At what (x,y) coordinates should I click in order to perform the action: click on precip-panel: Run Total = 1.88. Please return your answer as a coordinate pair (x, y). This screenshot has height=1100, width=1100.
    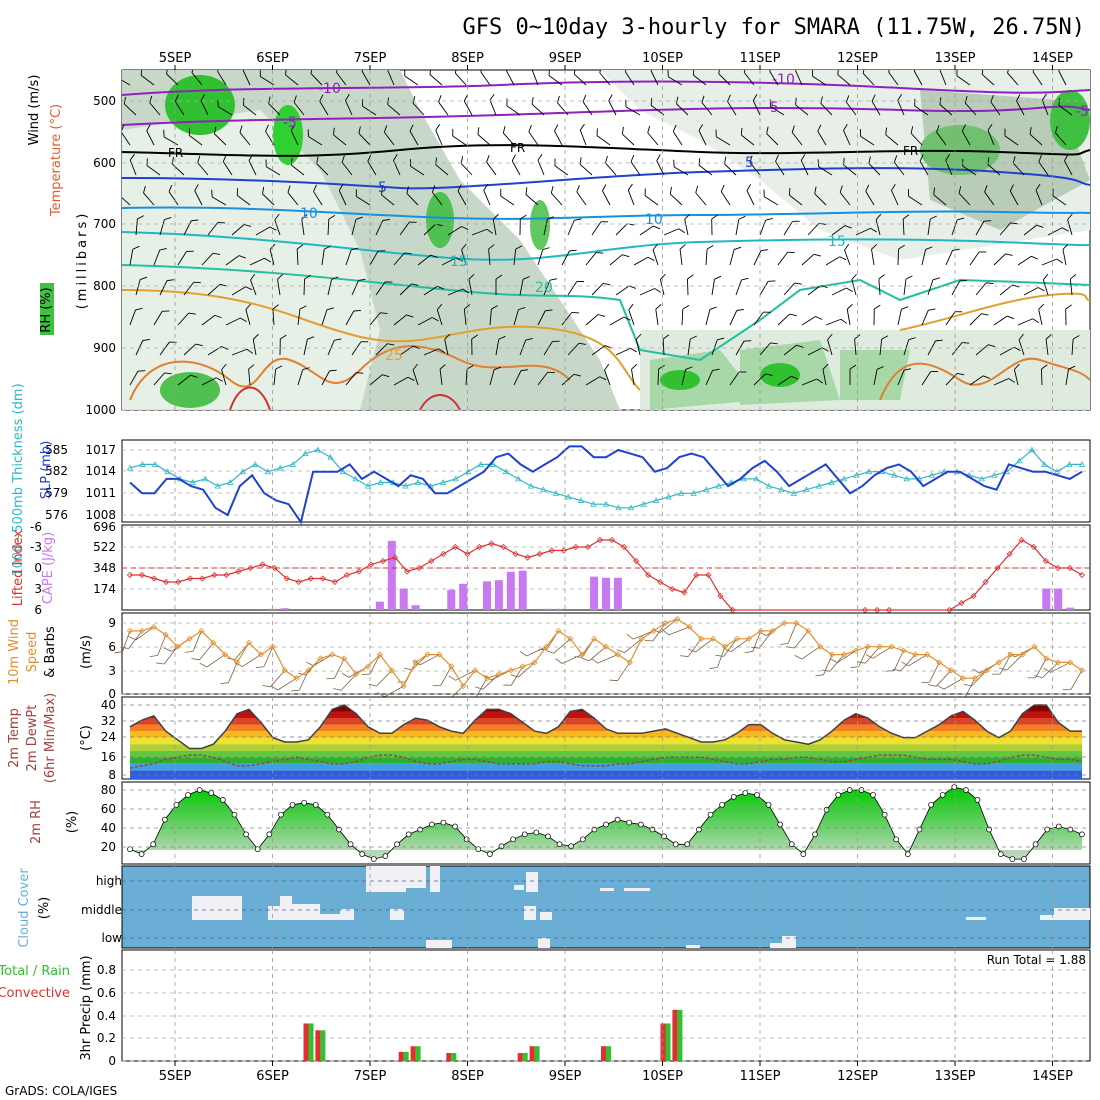
    Looking at the image, I should click on (606, 1005).